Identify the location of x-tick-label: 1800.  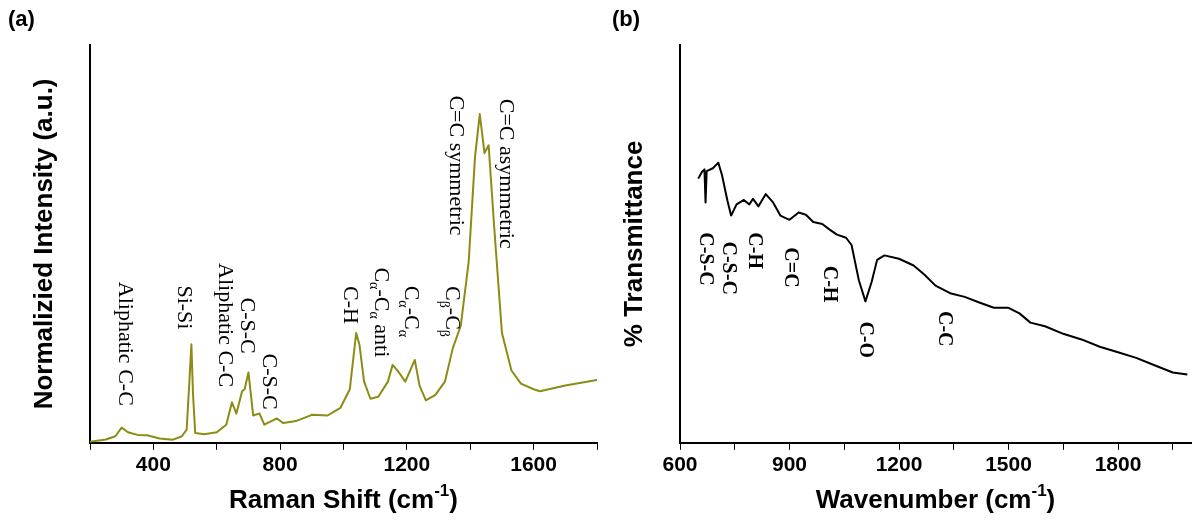
(1118, 464).